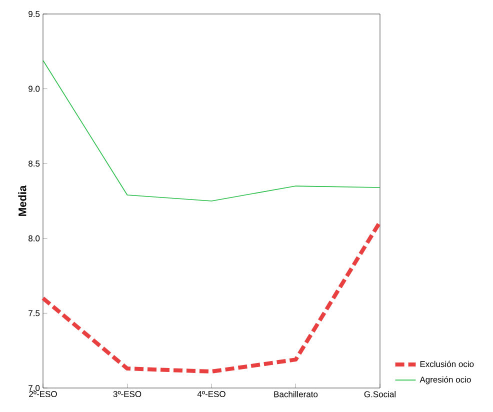 This screenshot has width=493, height=412. Describe the element at coordinates (380, 394) in the screenshot. I see `x-tick-label: G.Social` at that location.